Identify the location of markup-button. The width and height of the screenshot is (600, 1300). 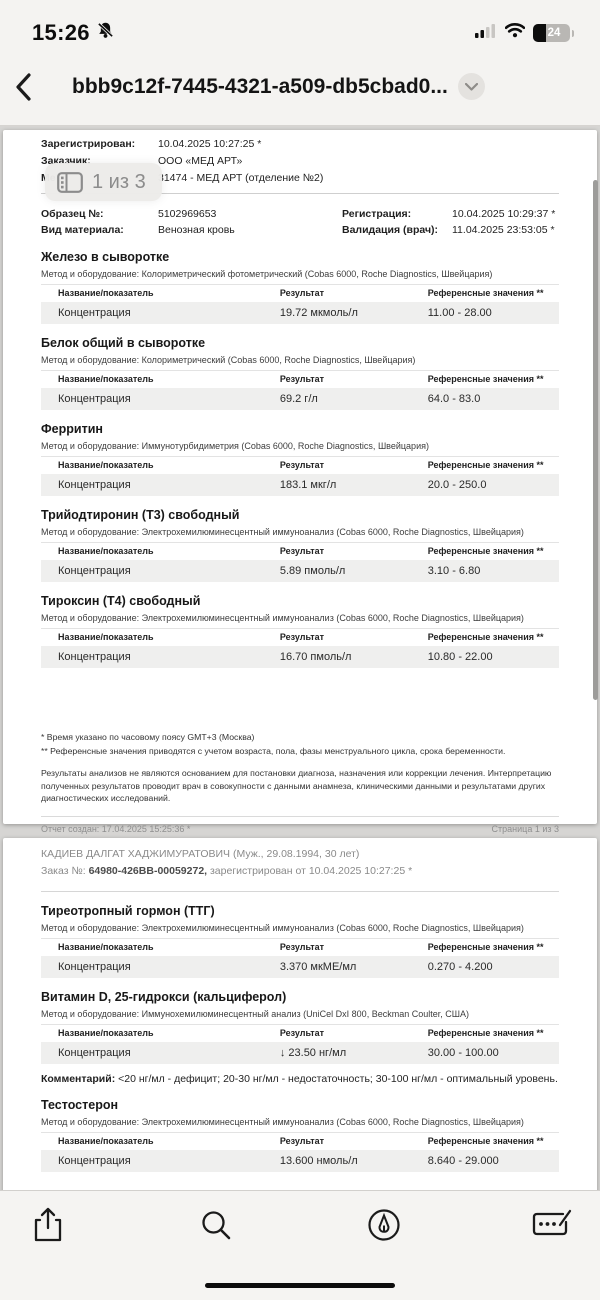
(384, 1225).